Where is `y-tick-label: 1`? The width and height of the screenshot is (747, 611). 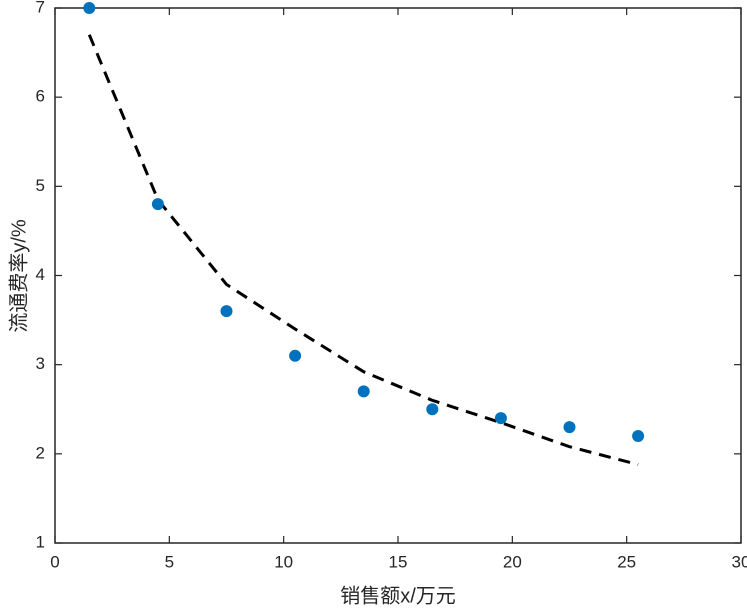 y-tick-label: 1 is located at coordinates (40, 541).